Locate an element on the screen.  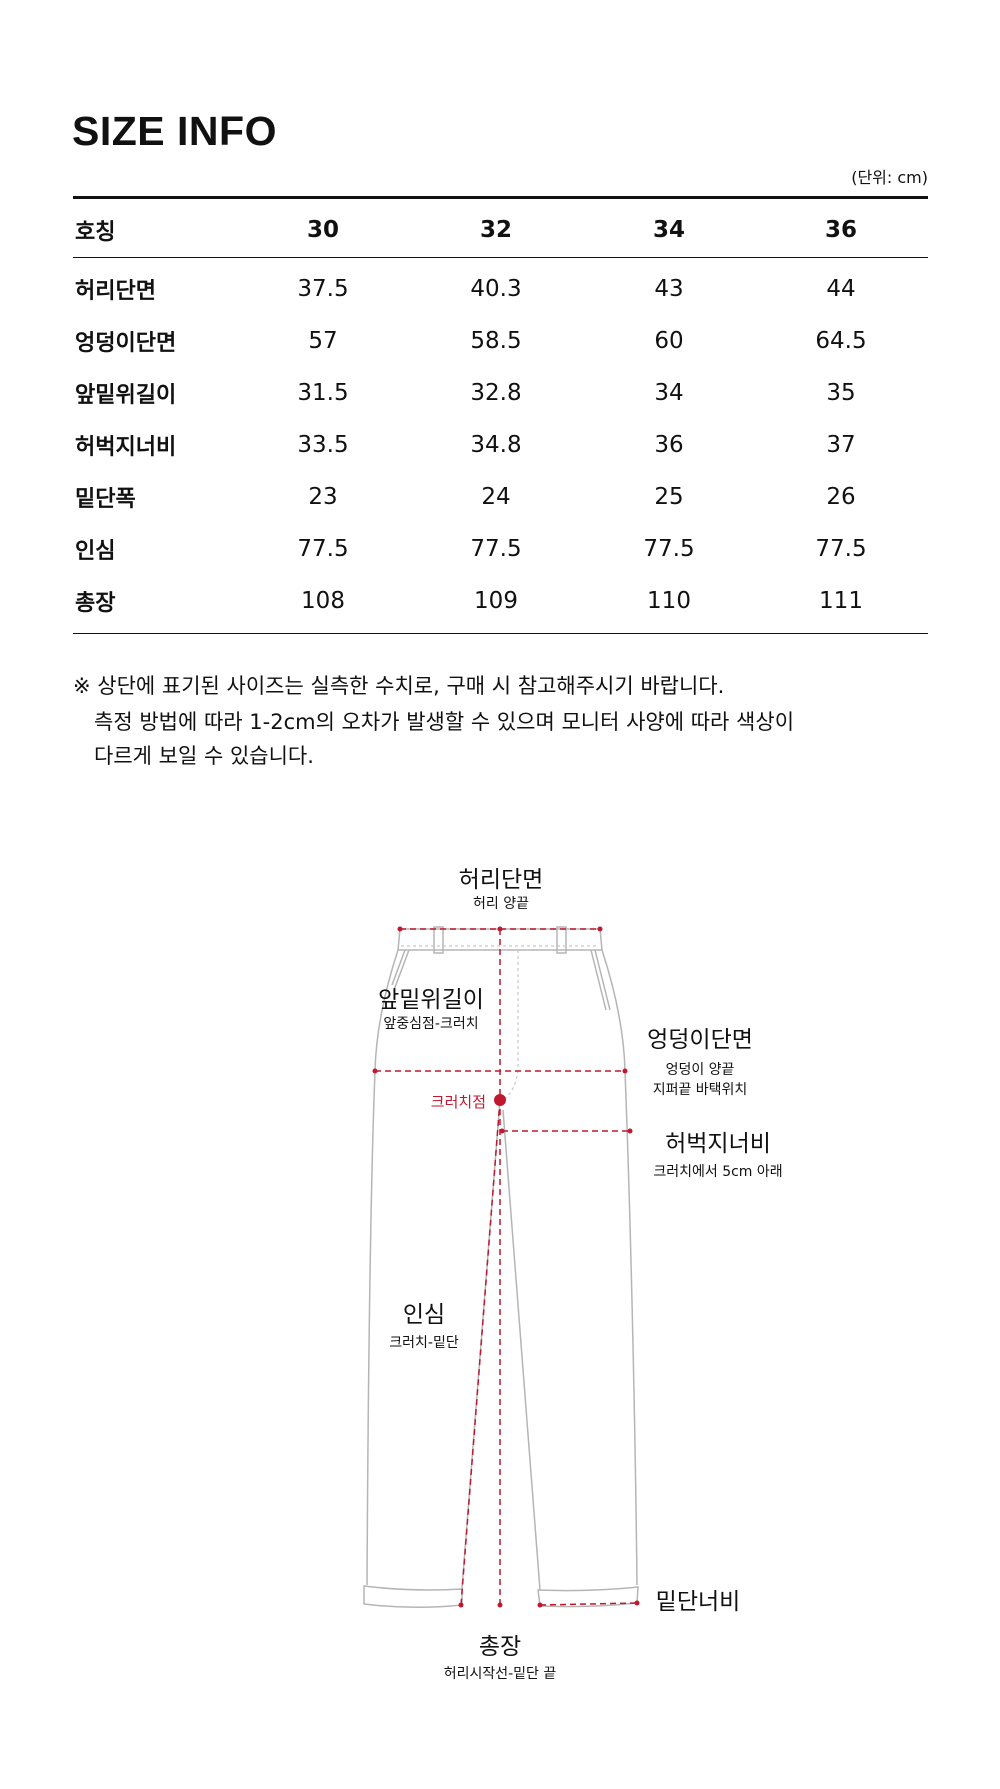
label-rise: 앞밑위길이 앞중심점-크러치 is located at coordinates (431, 1007).